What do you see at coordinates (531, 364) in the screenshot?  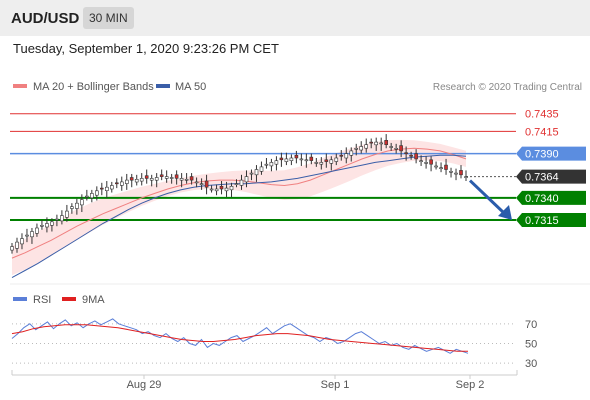 I see `rsi-tick-30: 30` at bounding box center [531, 364].